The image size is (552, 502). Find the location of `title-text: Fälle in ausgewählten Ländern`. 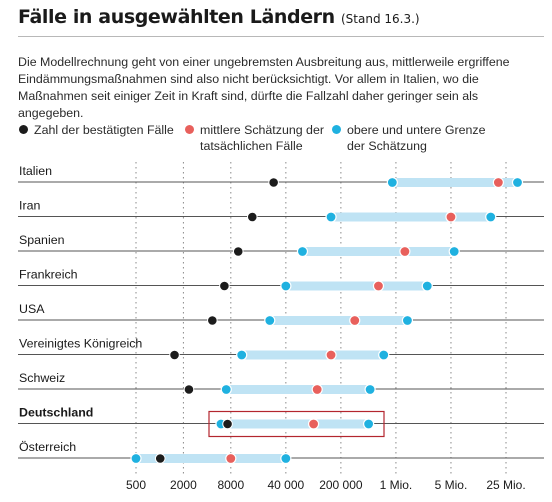

title-text: Fälle in ausgewählten Ländern is located at coordinates (176, 17).